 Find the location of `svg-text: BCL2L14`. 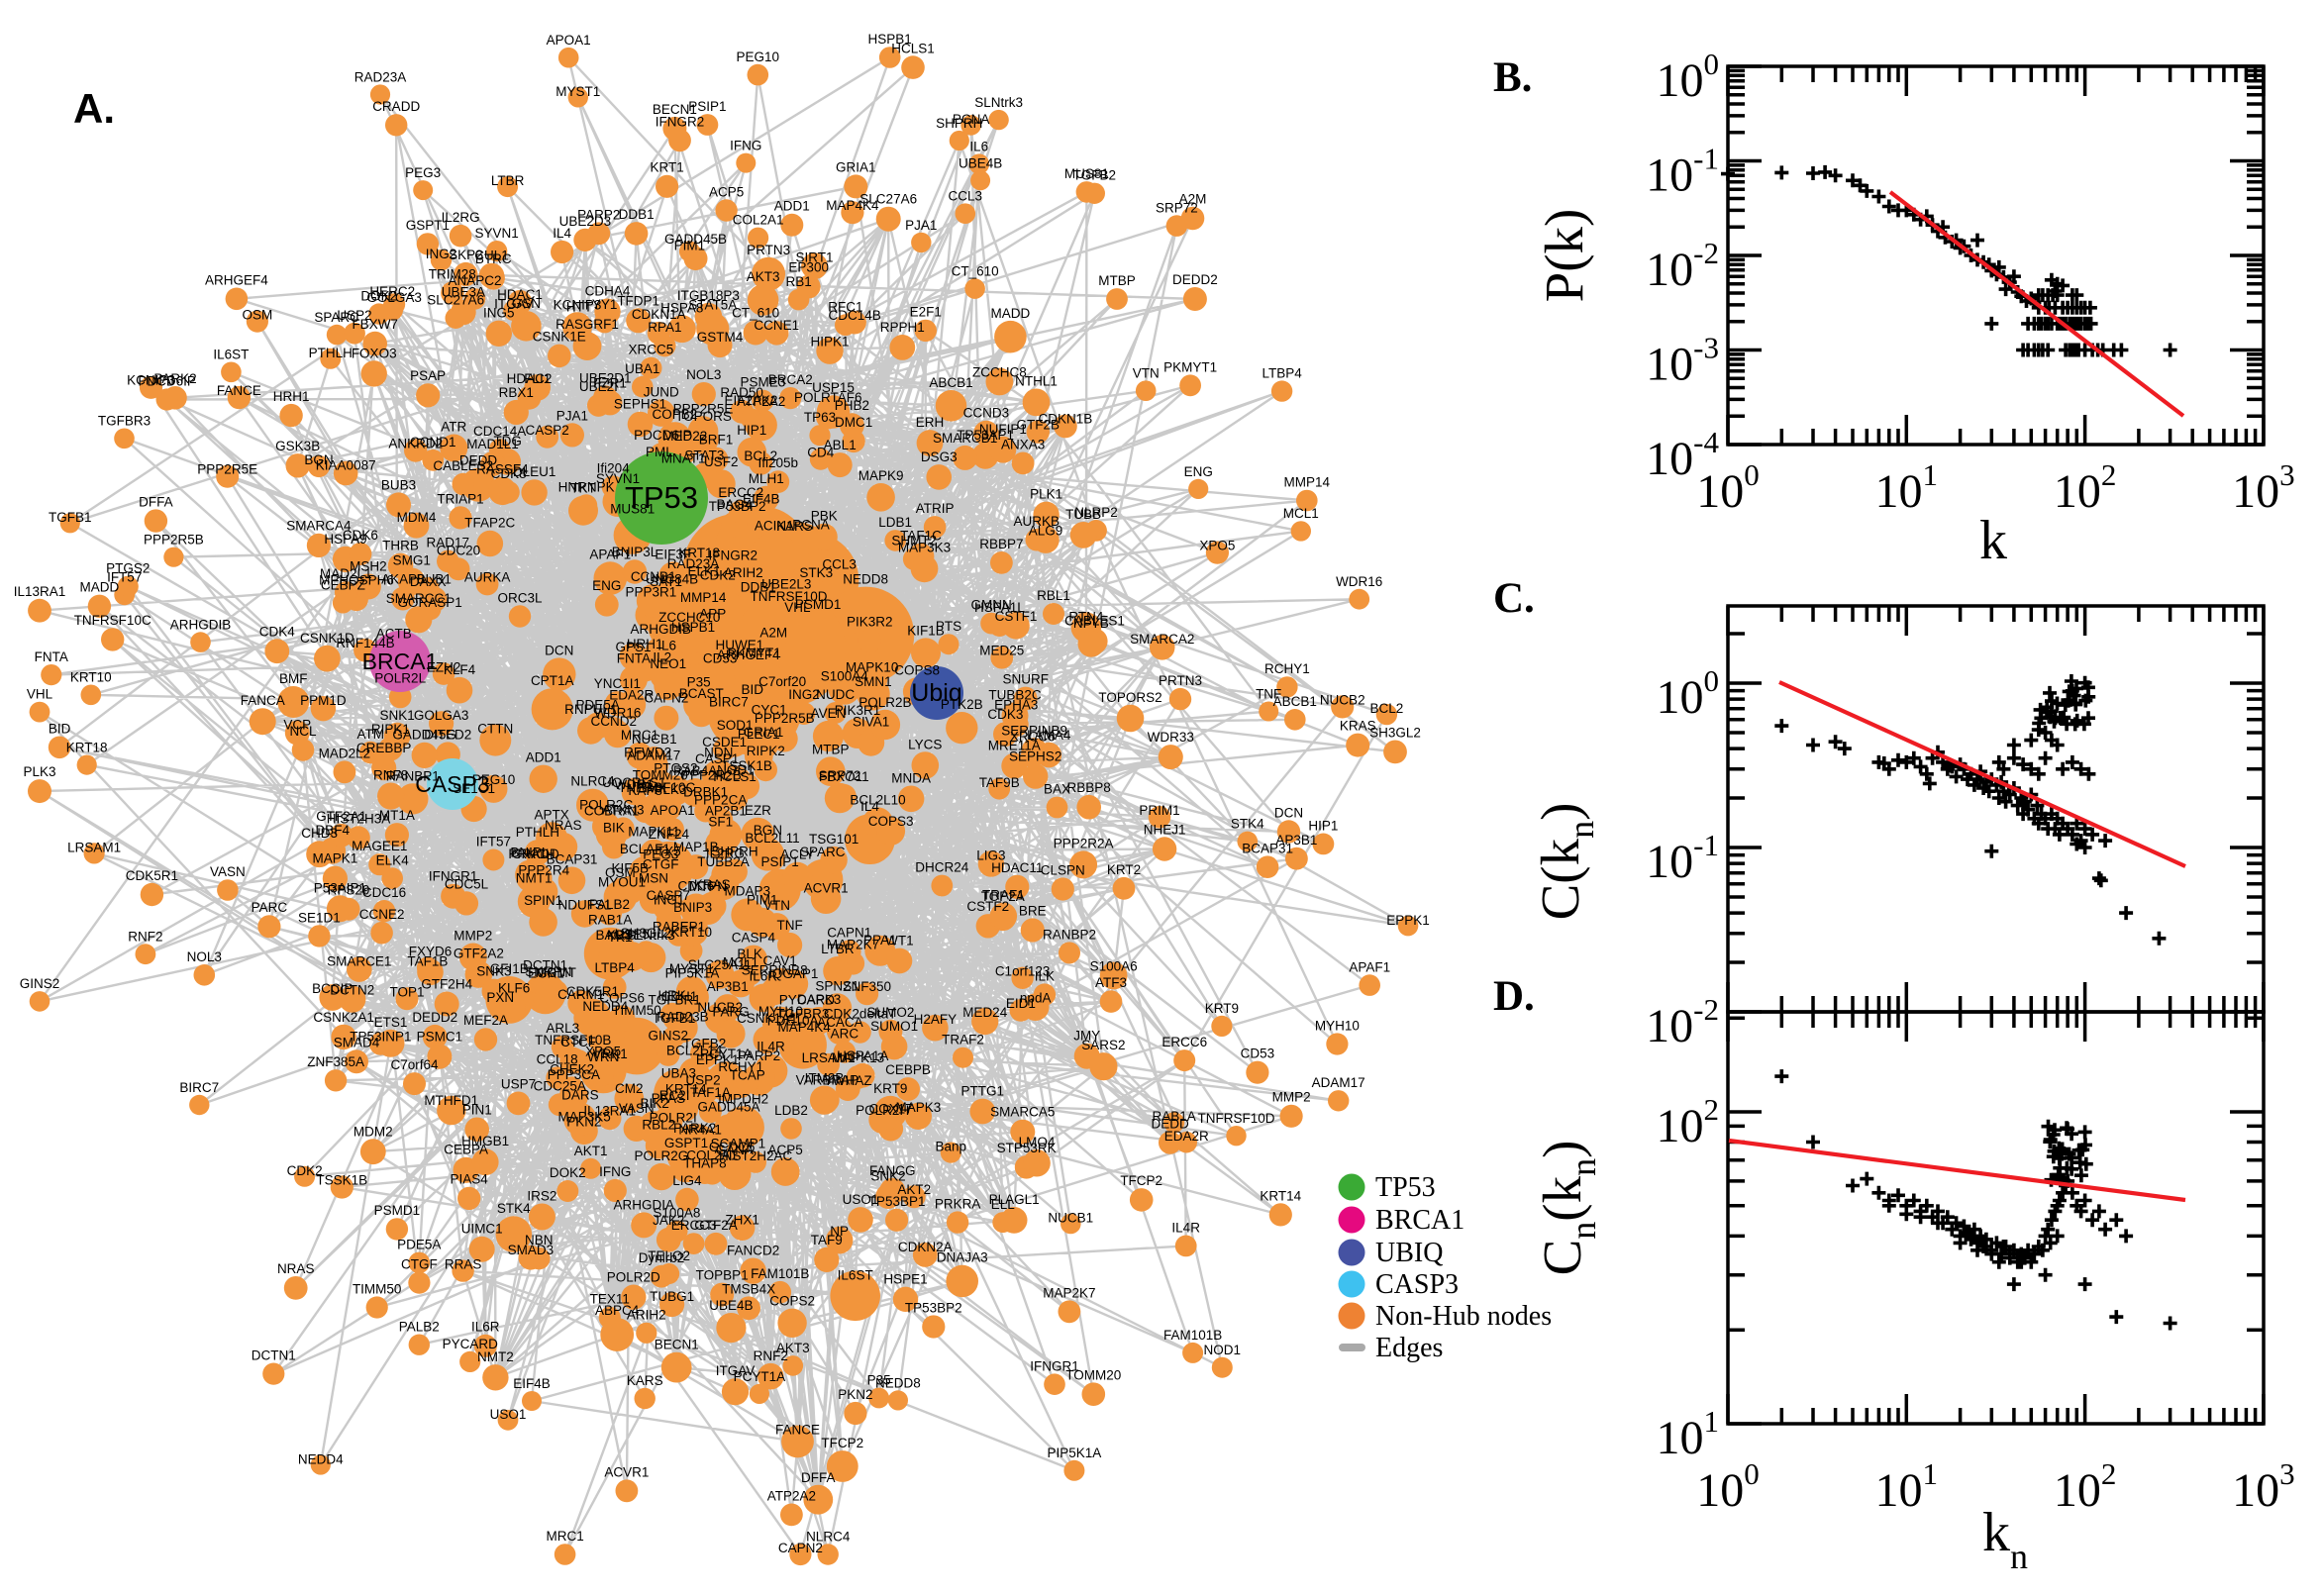

svg-text: BCL2L14 is located at coordinates (694, 1051).